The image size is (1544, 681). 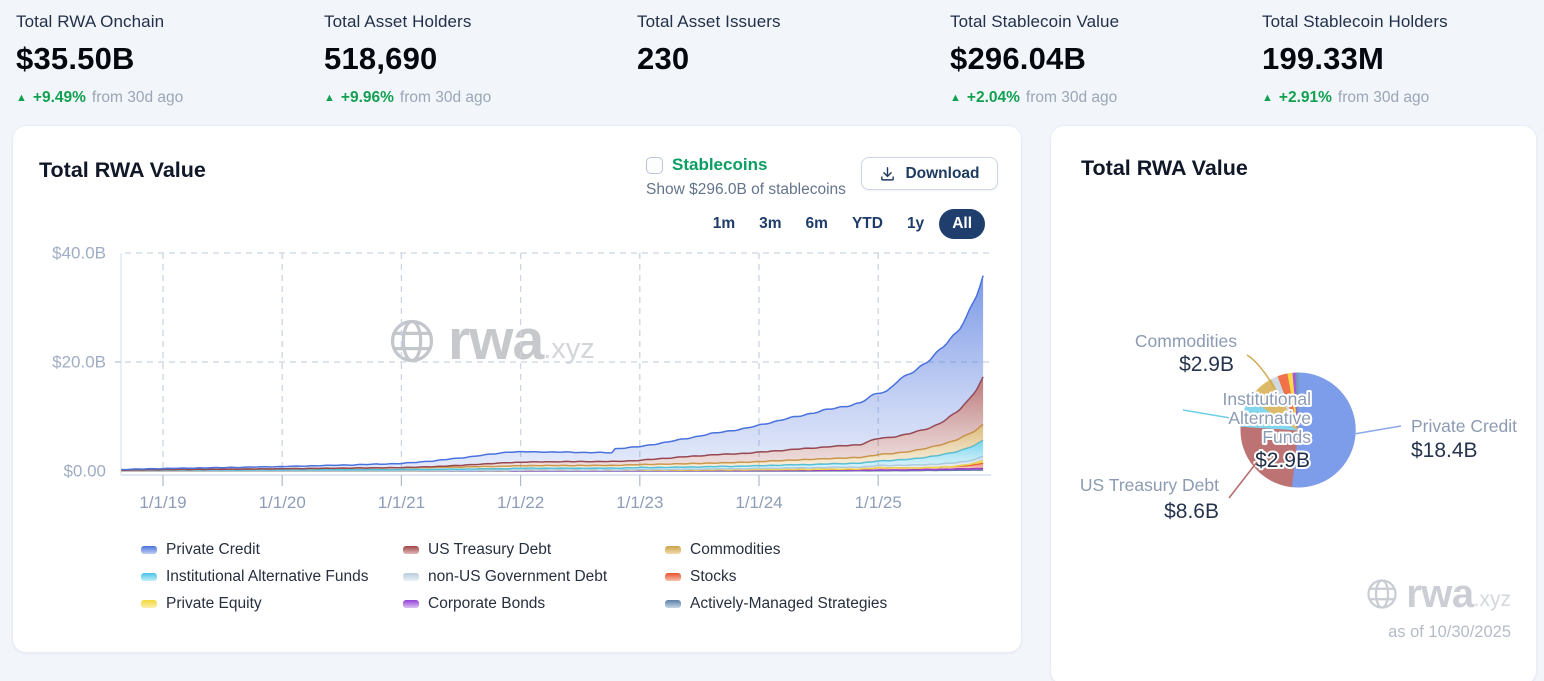 I want to click on x-axis-tick-label: 1/1/20, so click(x=282, y=502).